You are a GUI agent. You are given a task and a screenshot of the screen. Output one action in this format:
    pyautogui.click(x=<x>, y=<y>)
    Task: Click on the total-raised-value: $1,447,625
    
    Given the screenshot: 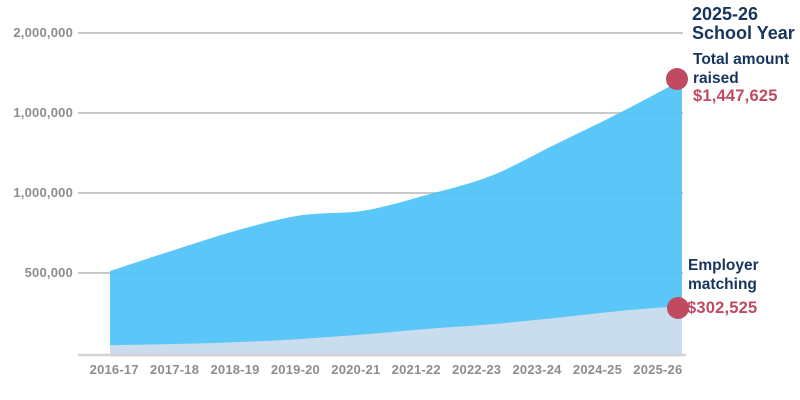 What is the action you would take?
    pyautogui.click(x=735, y=96)
    